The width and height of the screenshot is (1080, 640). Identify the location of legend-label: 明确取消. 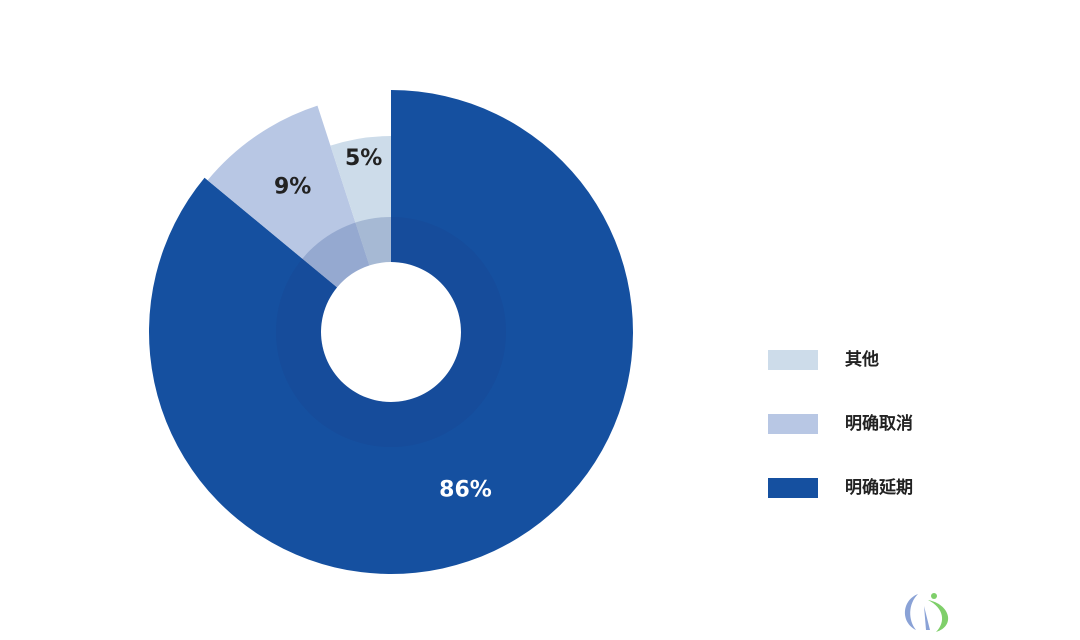
(879, 423).